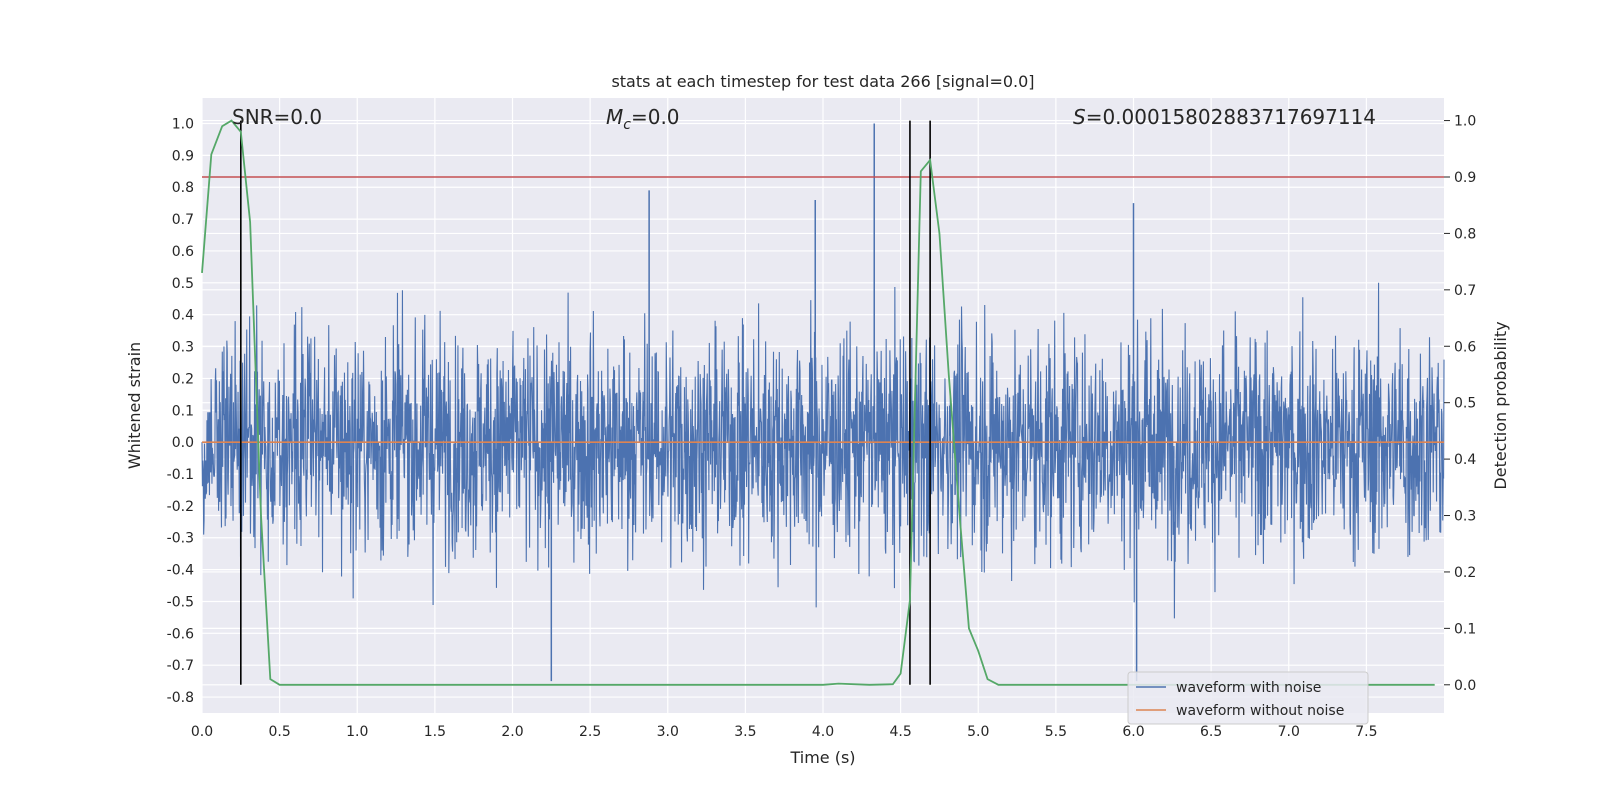  What do you see at coordinates (614, 117) in the screenshot?
I see `chirp-mass-symbol: M` at bounding box center [614, 117].